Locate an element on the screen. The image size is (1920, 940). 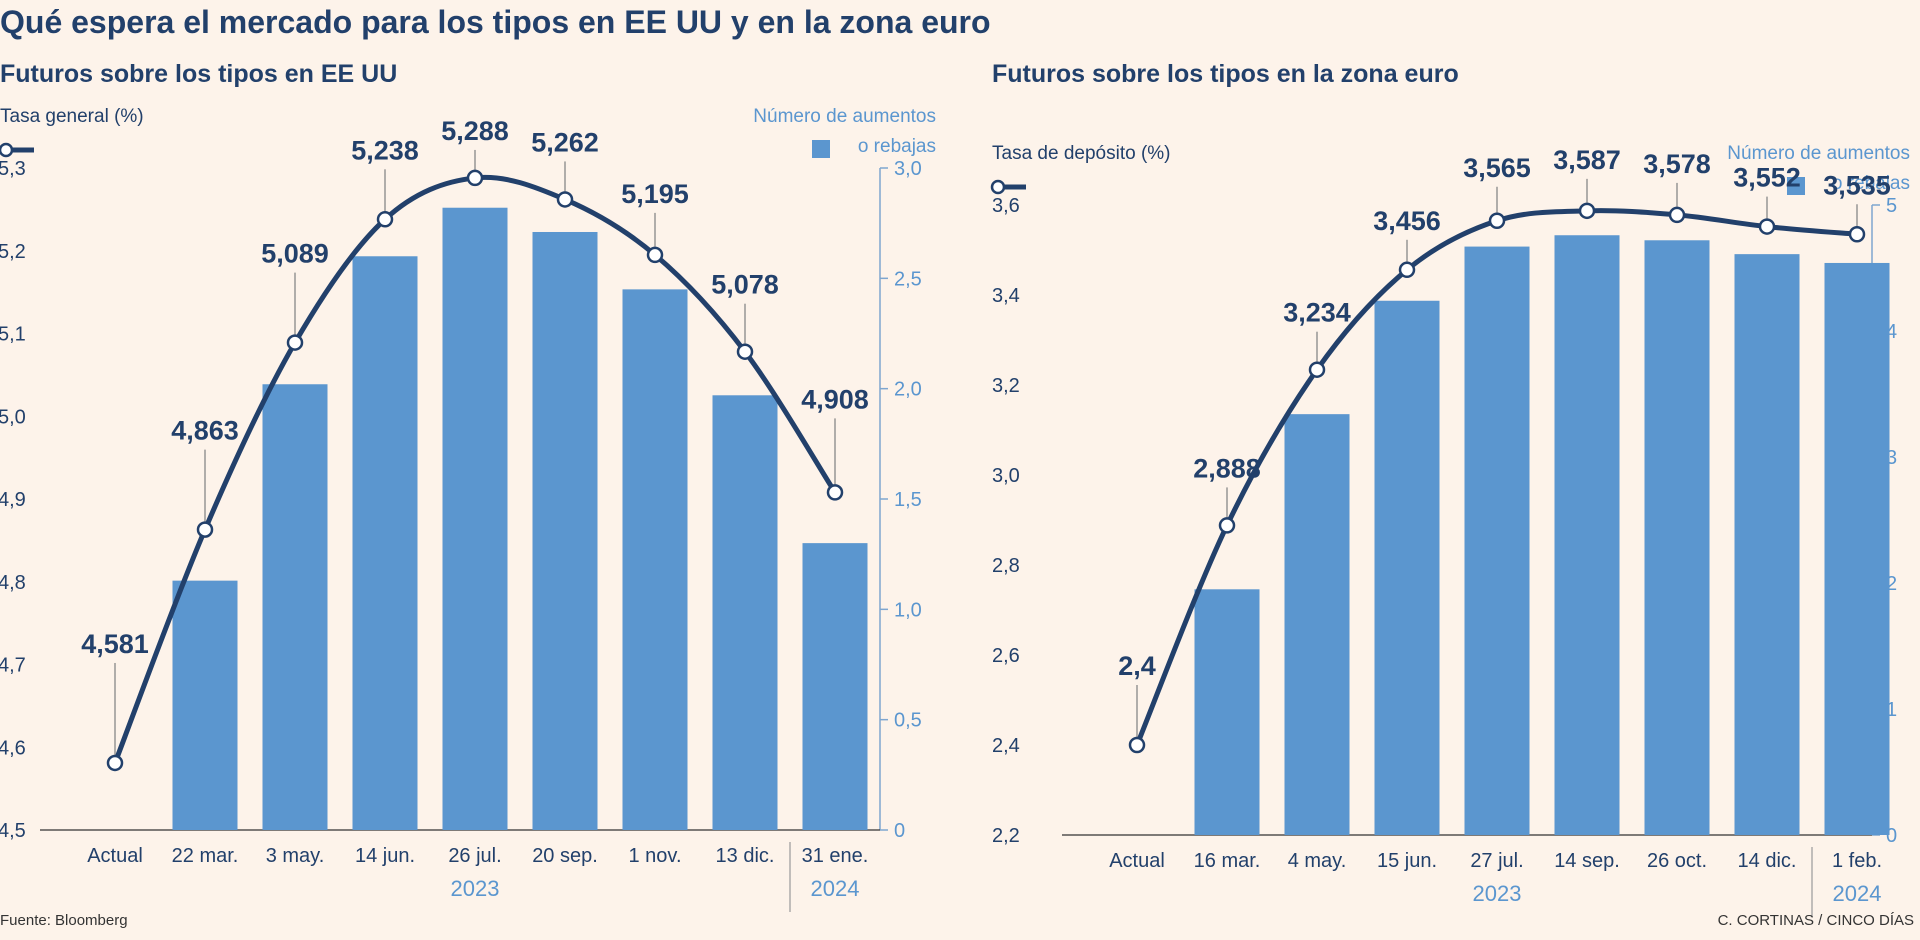
us-left-tick-label: 4,6 is located at coordinates (13, 748).